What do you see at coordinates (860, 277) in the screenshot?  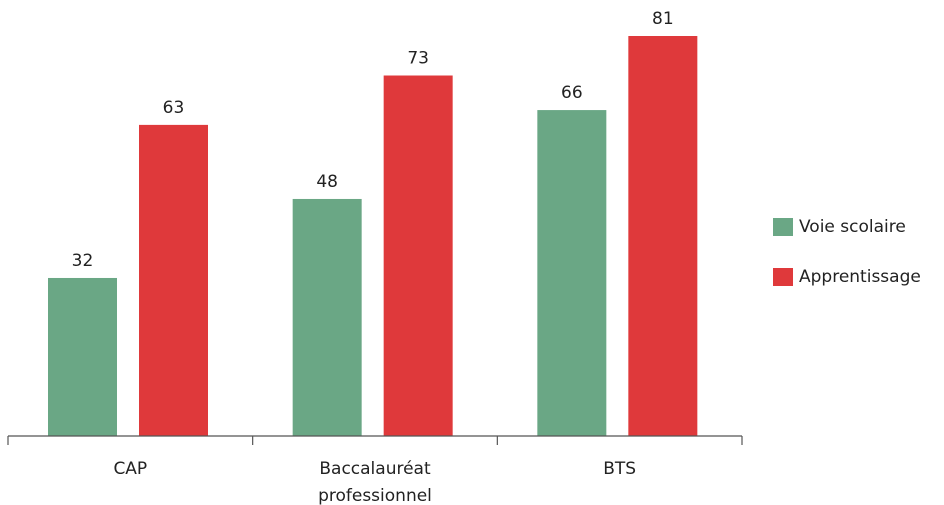 I see `legend-label-apprentissage: Apprentissage` at bounding box center [860, 277].